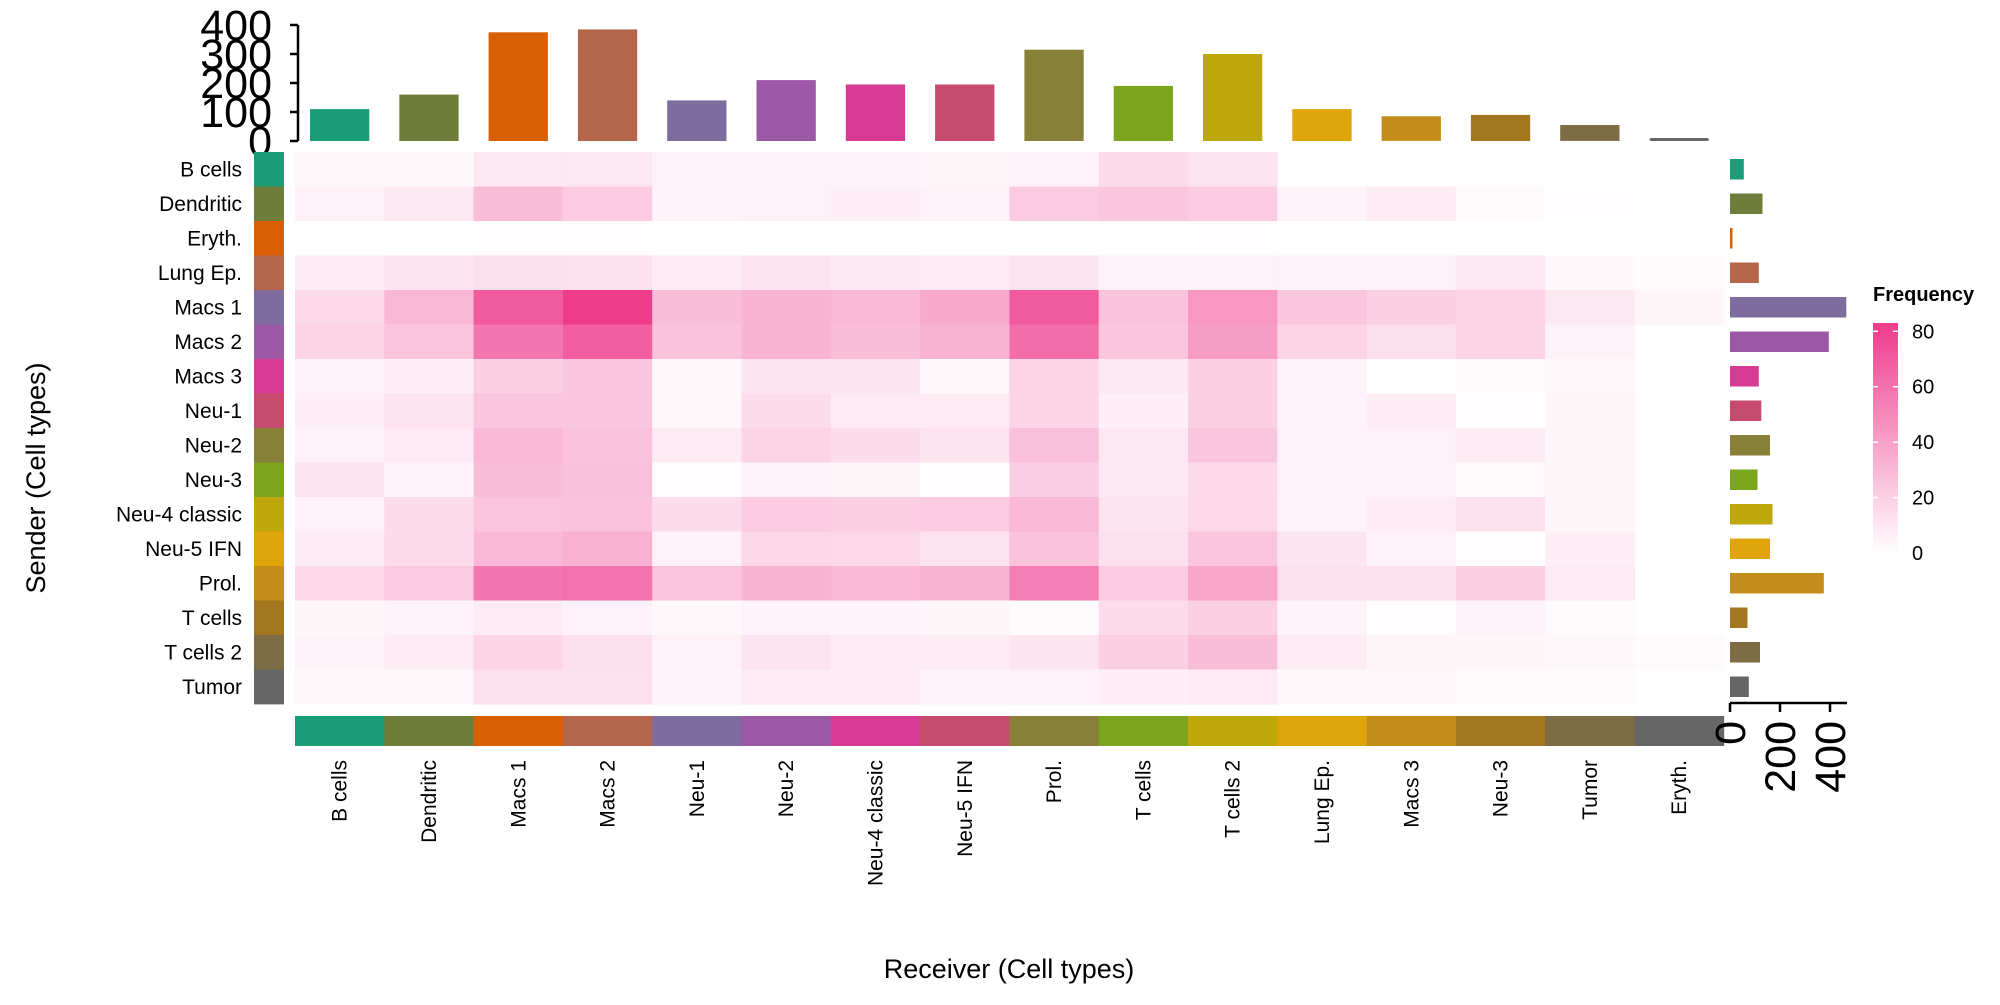 The height and width of the screenshot is (1005, 2000). I want to click on sender-swatch-b-cells, so click(269, 169).